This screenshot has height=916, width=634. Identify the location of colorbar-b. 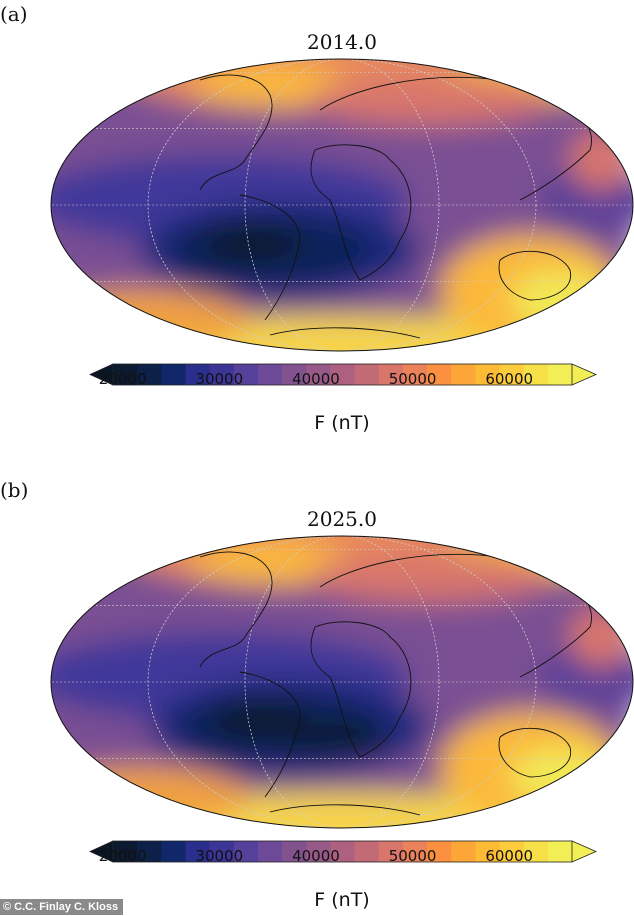
(343, 851).